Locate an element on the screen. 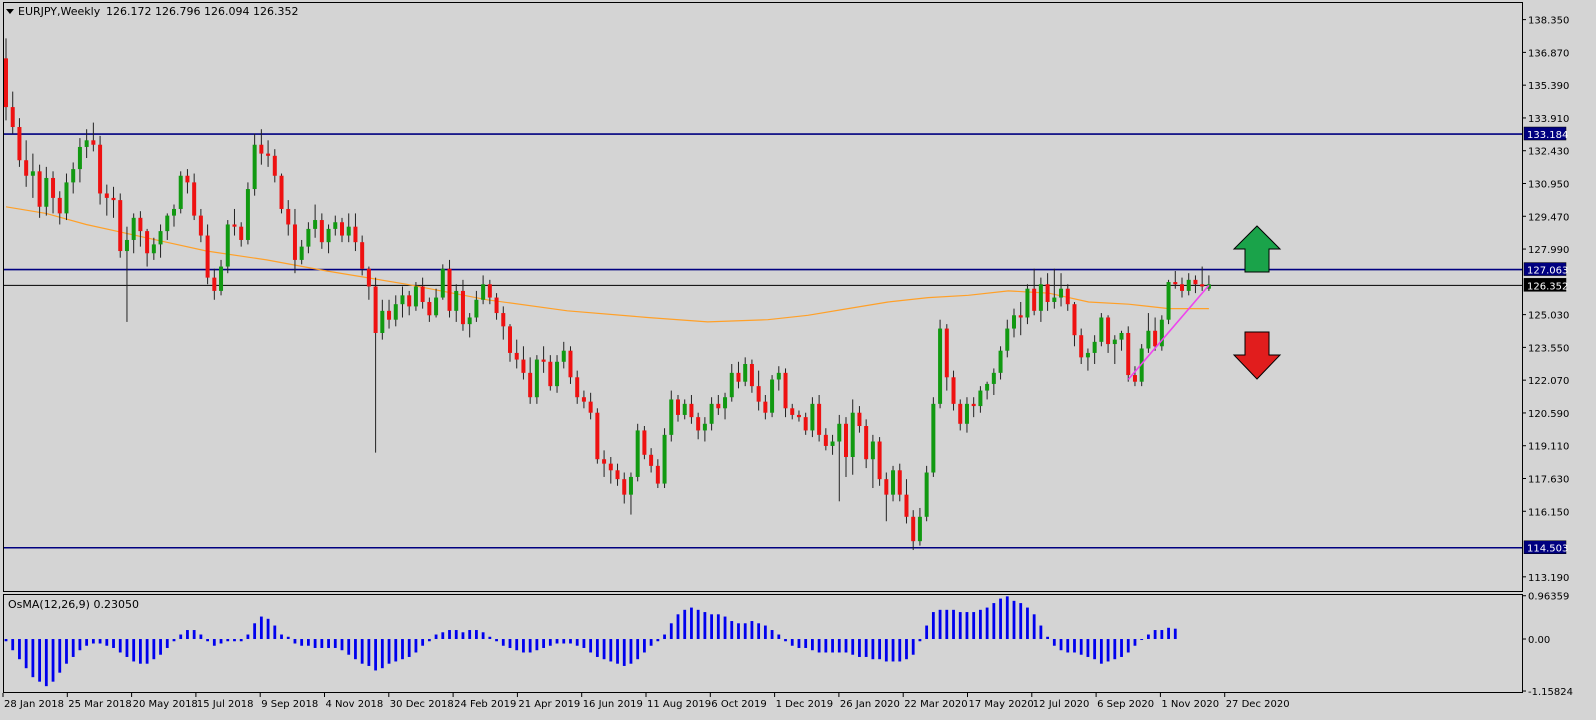 The height and width of the screenshot is (720, 1596). level-price-tag-2: 114.503 is located at coordinates (1545, 547).